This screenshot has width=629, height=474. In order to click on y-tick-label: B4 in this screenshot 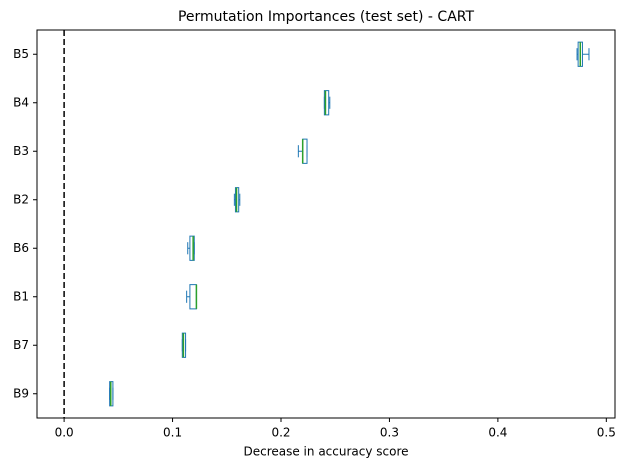, I will do `click(21, 102)`.